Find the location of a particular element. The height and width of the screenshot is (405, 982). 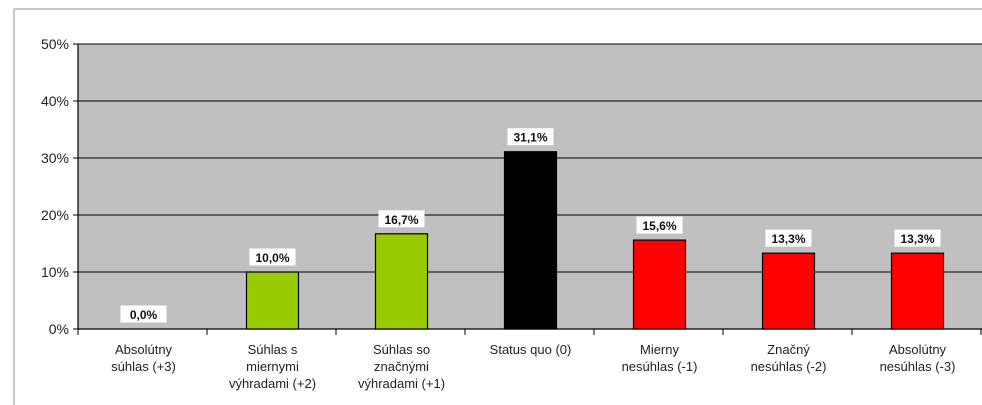

data-label: 0,0% is located at coordinates (144, 315).